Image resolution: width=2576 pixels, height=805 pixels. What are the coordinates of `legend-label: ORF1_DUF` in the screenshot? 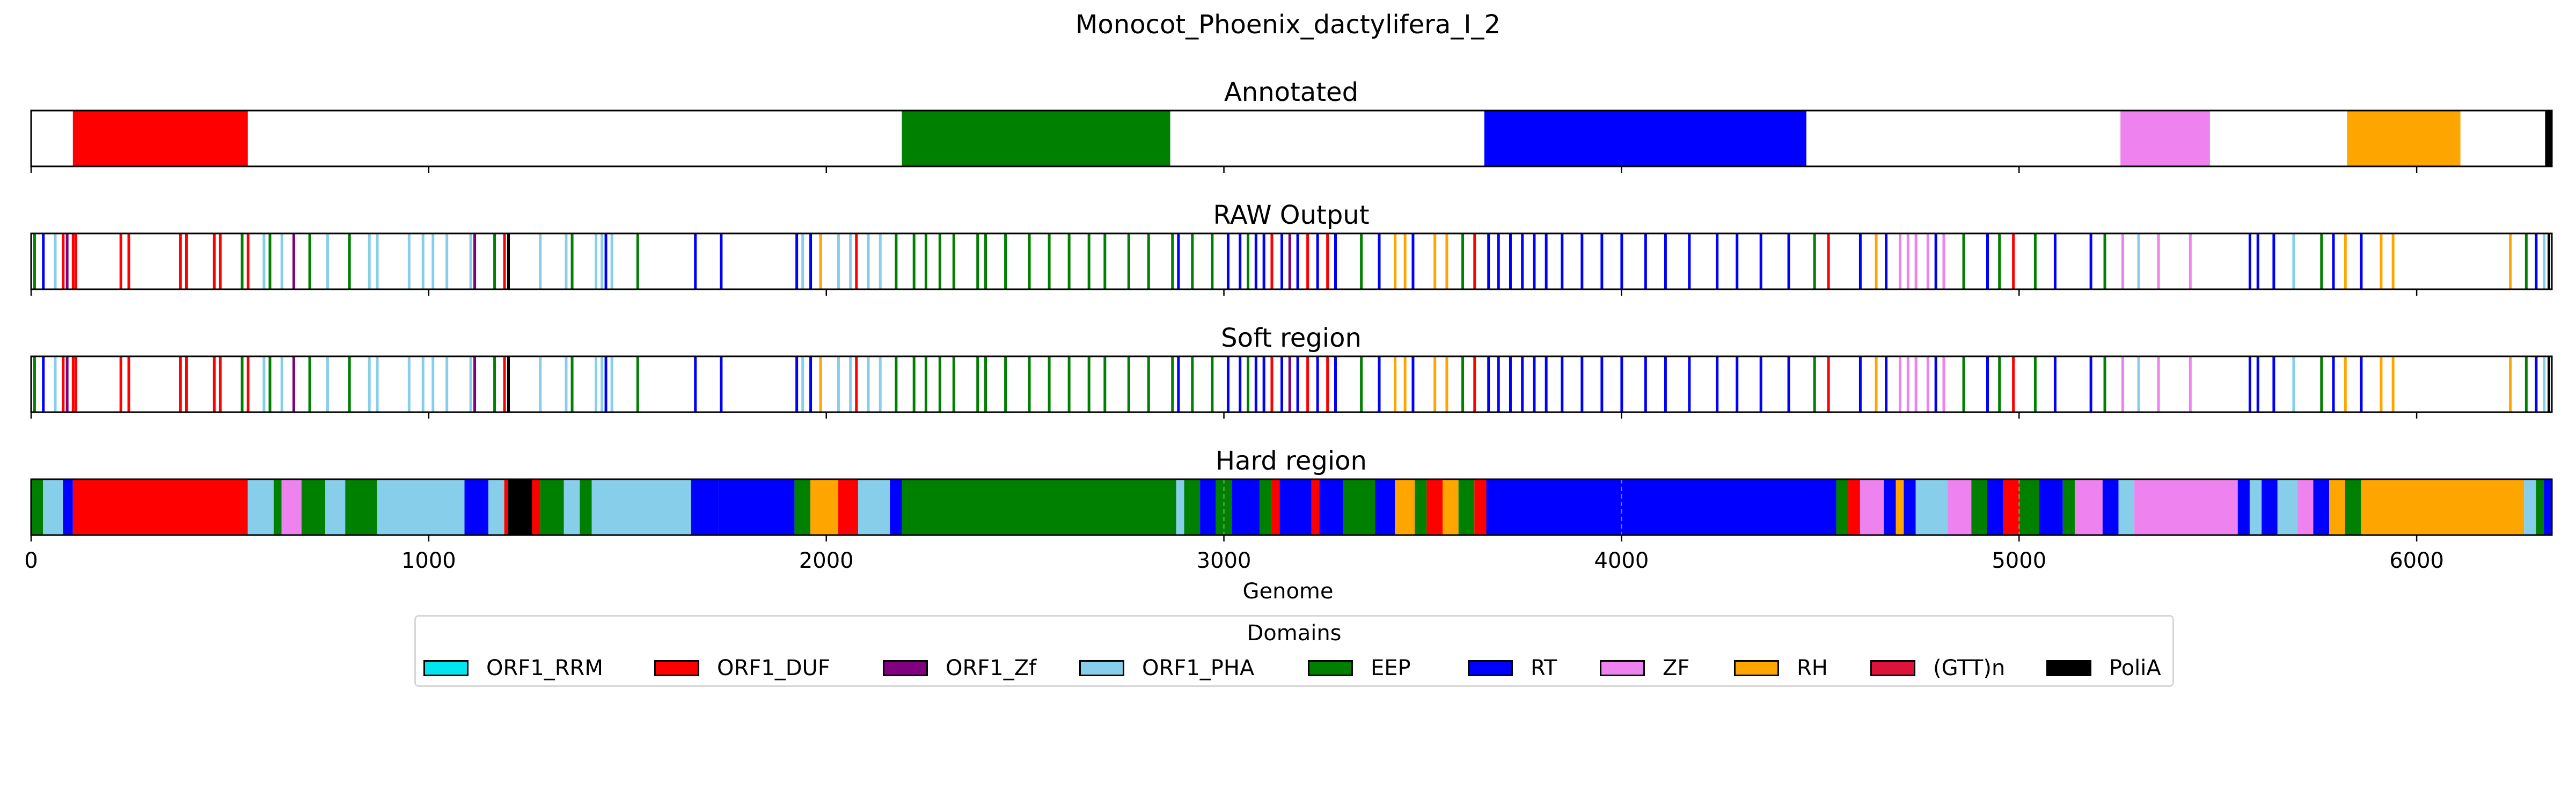 It's located at (773, 668).